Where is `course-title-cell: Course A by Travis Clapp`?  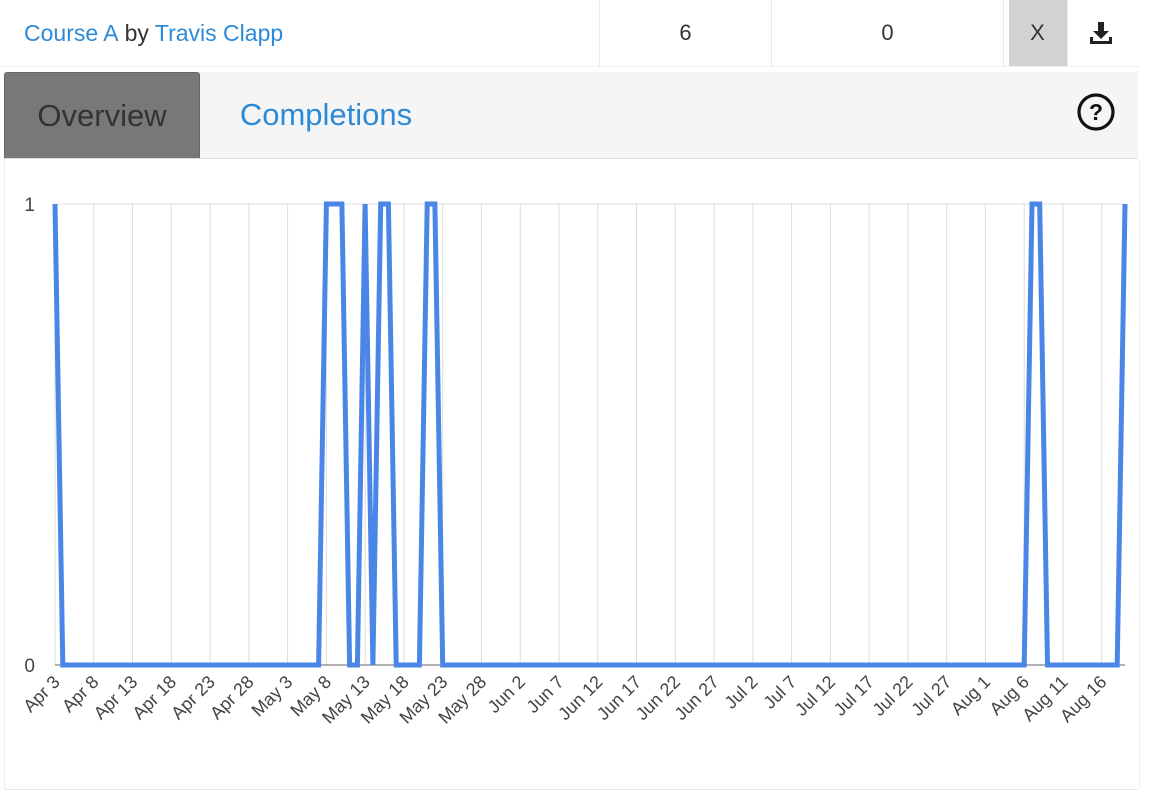
course-title-cell: Course A by Travis Clapp is located at coordinates (300, 33).